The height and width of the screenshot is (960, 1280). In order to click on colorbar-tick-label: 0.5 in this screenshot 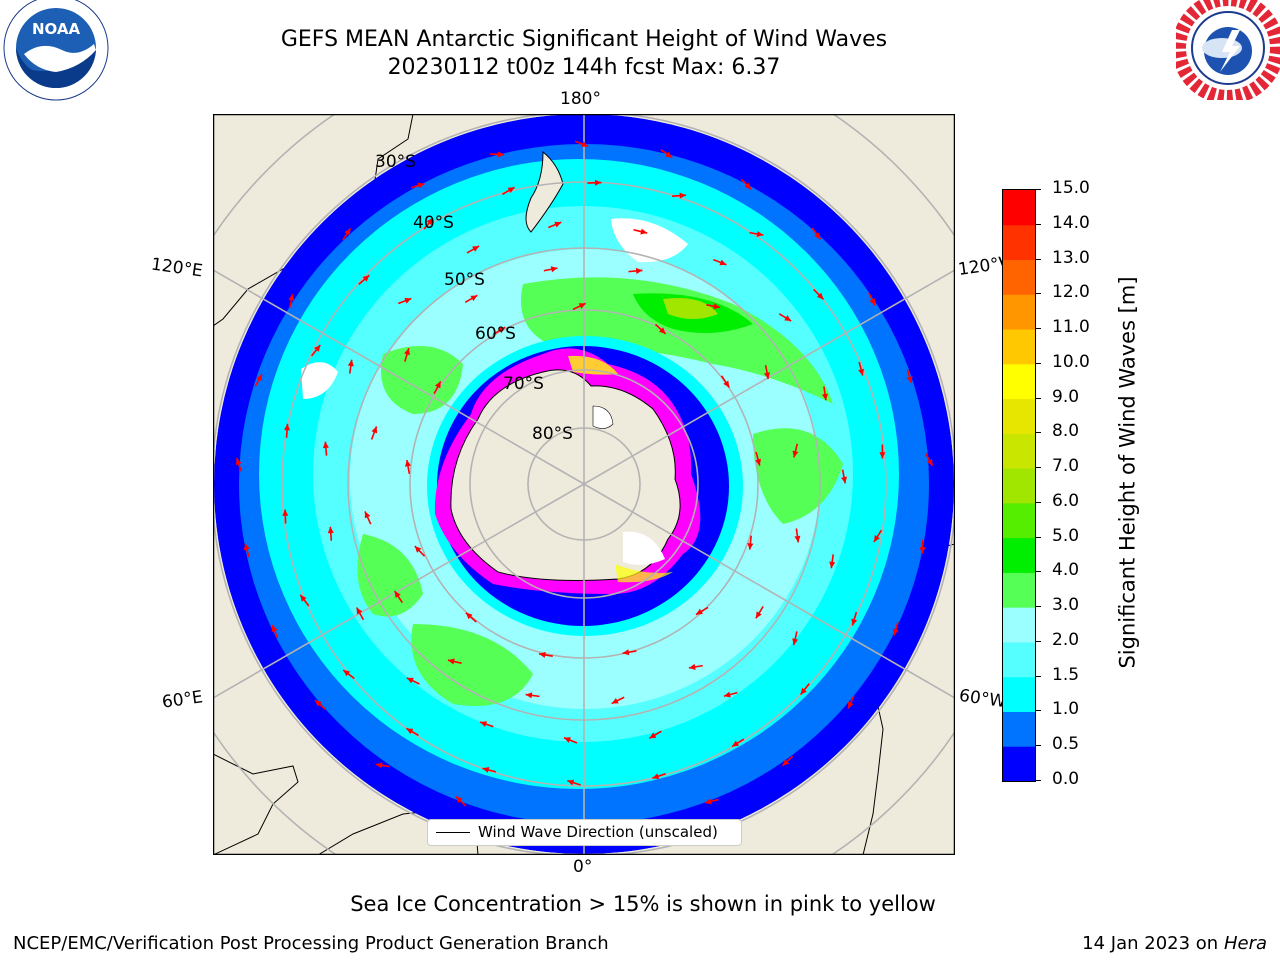, I will do `click(1066, 744)`.